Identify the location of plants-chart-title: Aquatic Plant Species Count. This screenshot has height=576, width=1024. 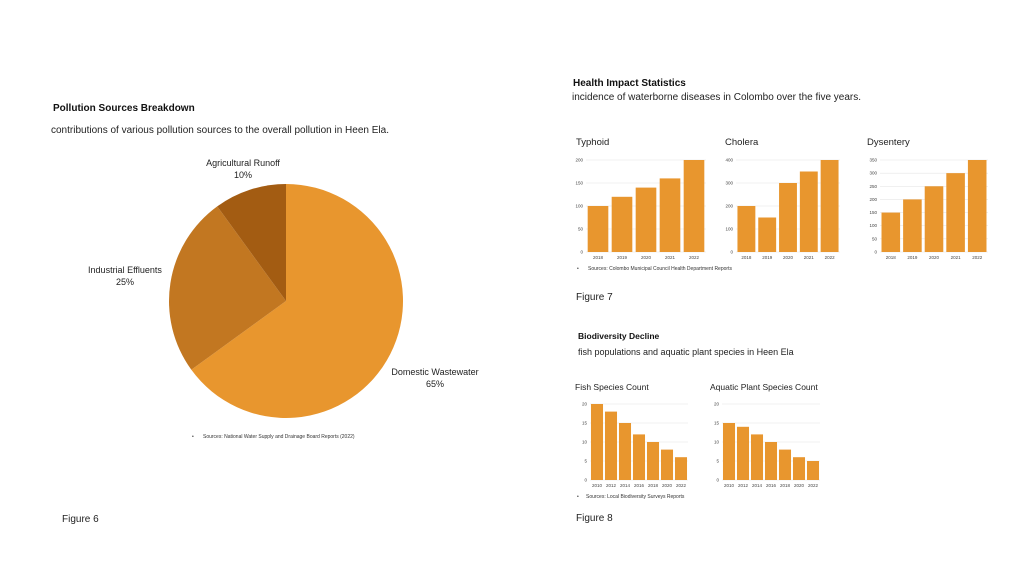
(764, 387).